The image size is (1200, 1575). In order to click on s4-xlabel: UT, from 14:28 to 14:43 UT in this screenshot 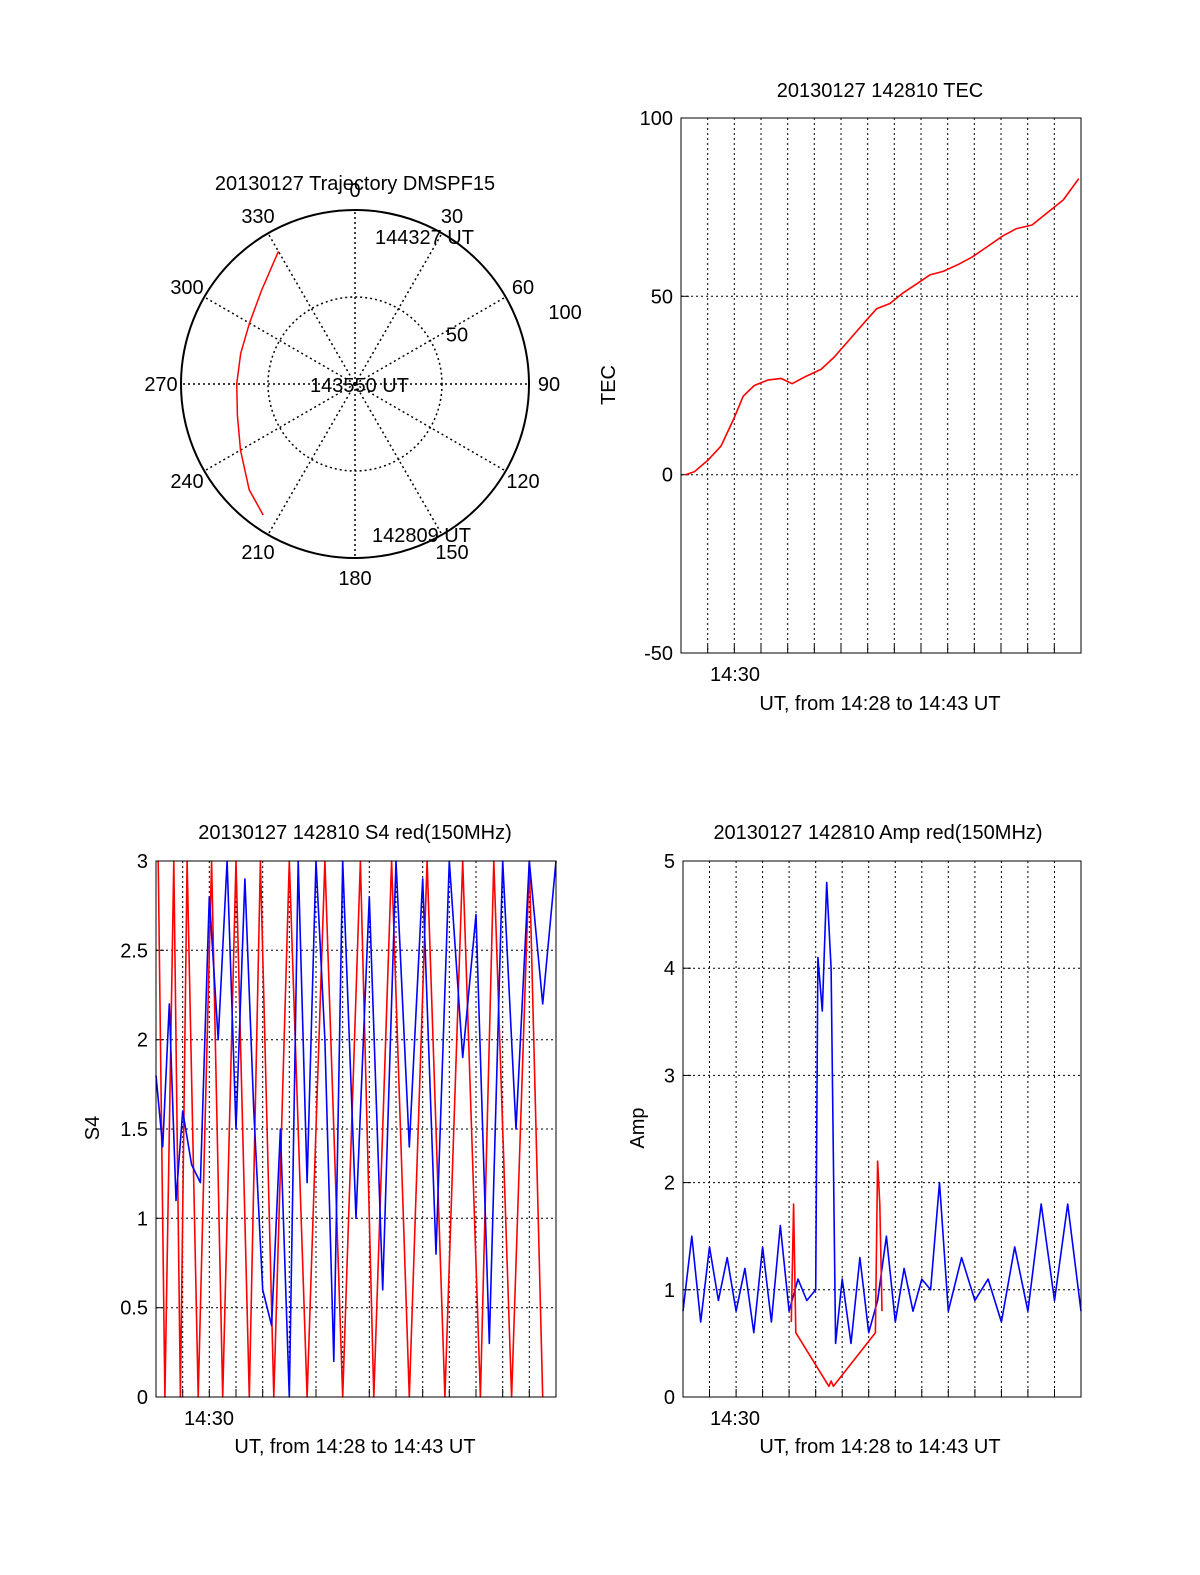, I will do `click(354, 1447)`.